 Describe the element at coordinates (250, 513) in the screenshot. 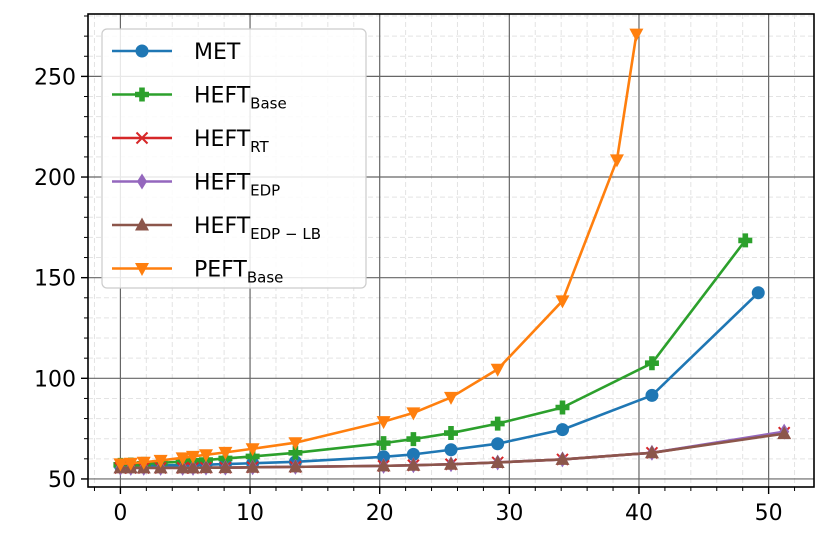

I see `x-tick-label: 10` at that location.